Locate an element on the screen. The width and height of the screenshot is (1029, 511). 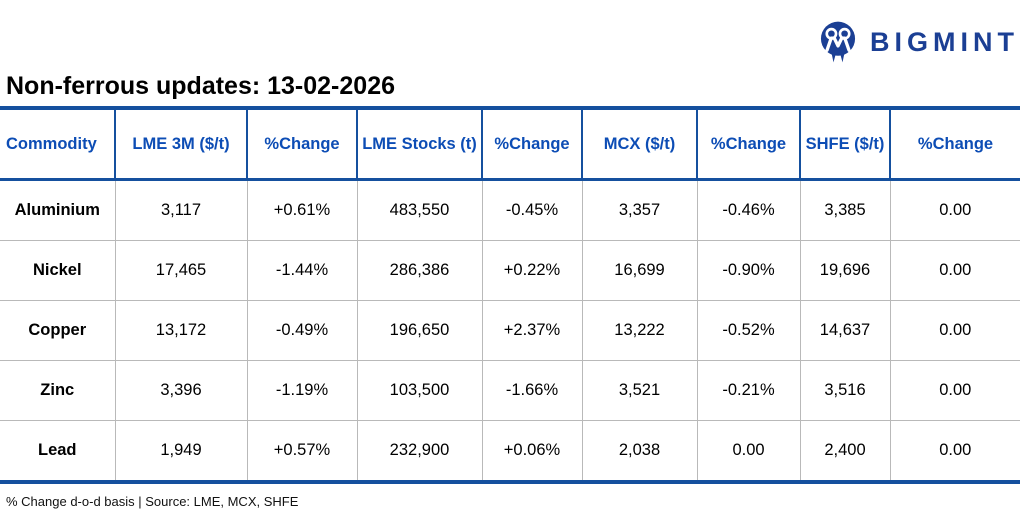
value-cell: +0.06% is located at coordinates (531, 451).